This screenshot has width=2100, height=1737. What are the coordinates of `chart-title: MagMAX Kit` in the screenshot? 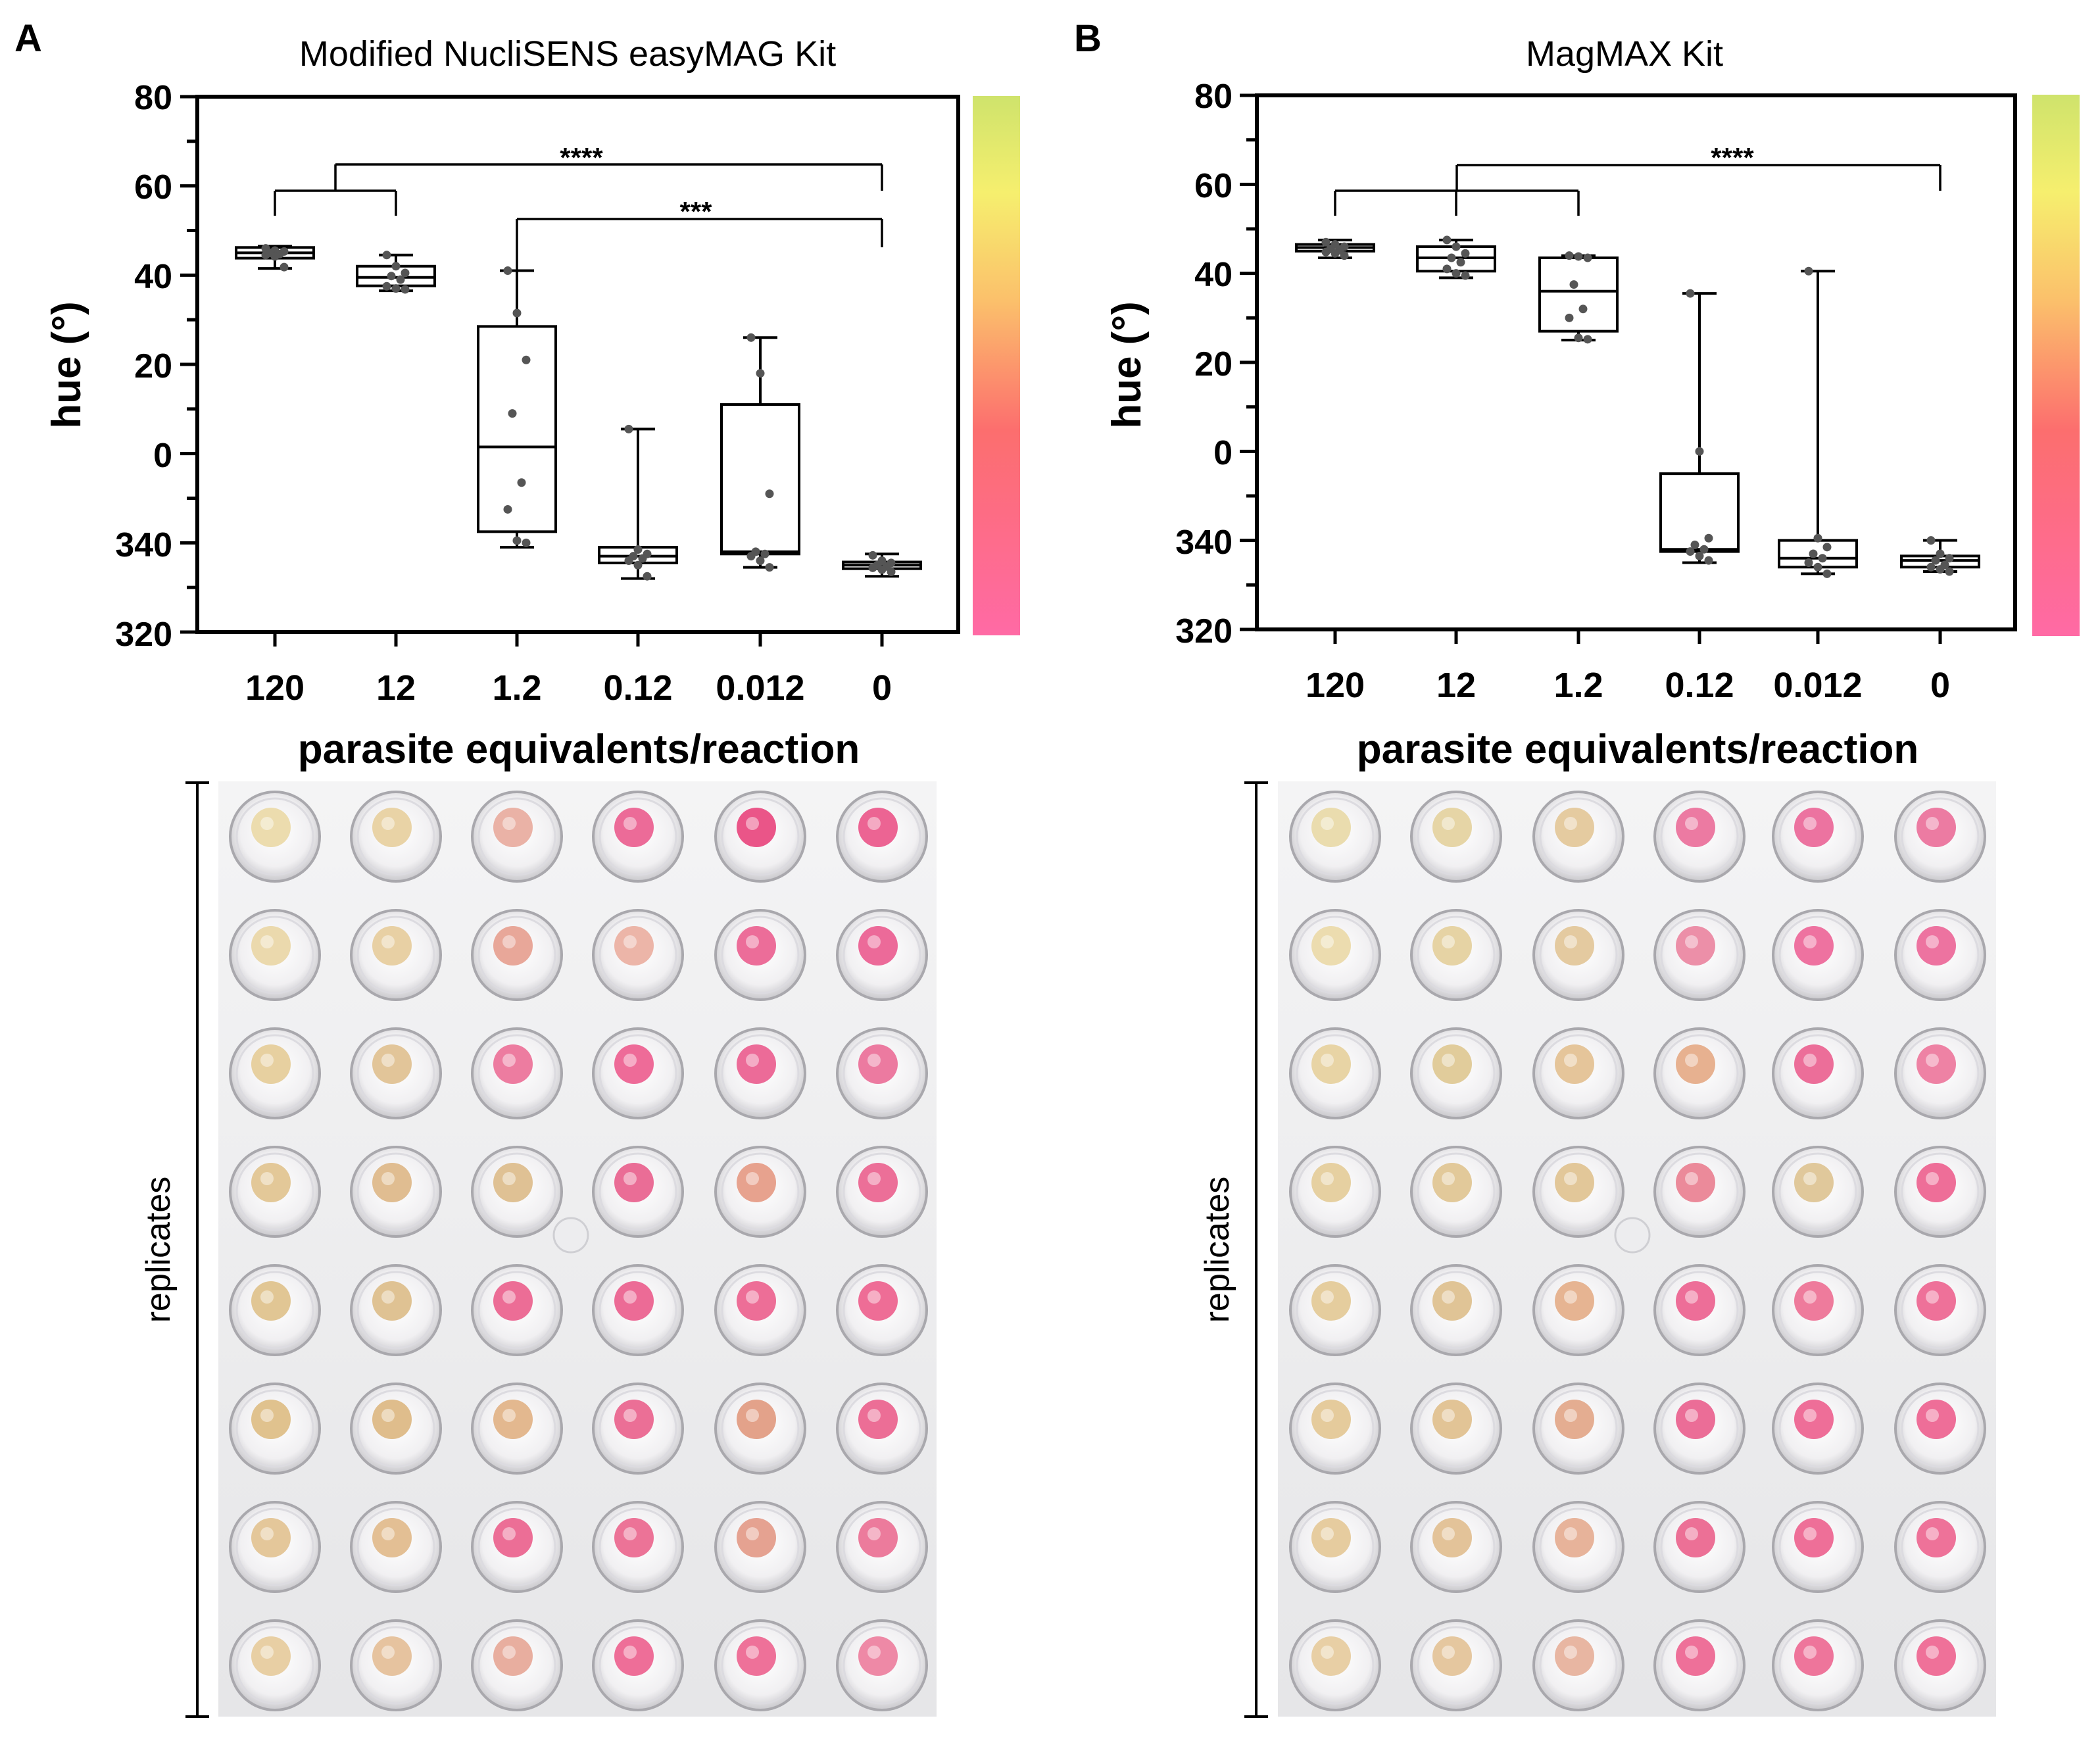 It's located at (1625, 54).